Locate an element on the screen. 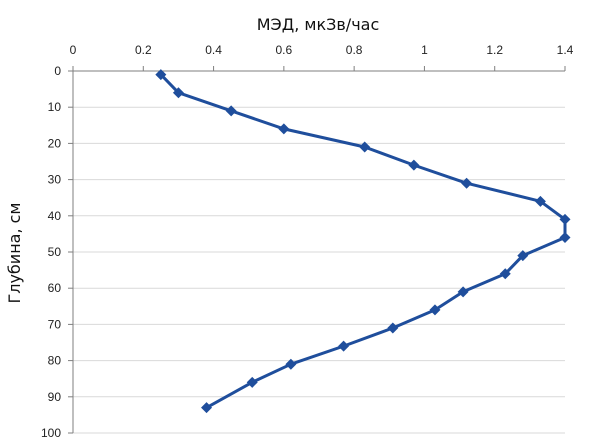  x-tick-label: 0.6 is located at coordinates (284, 50).